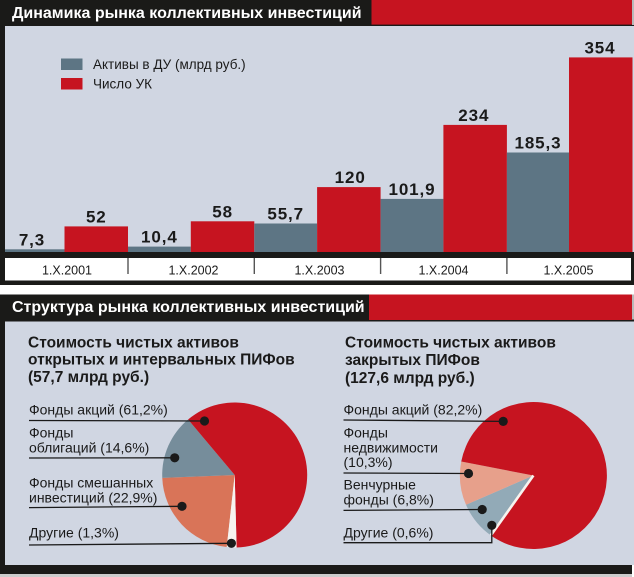  I want to click on svg-text: Другие (1,3%), so click(74, 533).